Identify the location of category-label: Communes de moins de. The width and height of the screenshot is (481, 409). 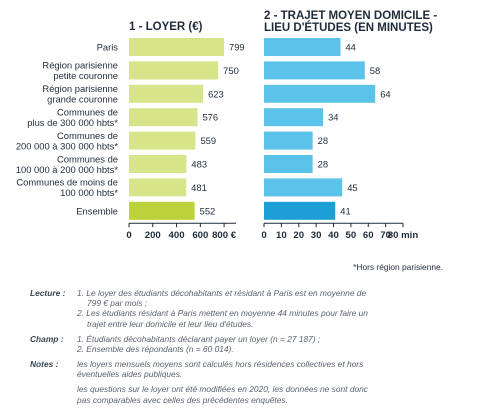
(67, 182).